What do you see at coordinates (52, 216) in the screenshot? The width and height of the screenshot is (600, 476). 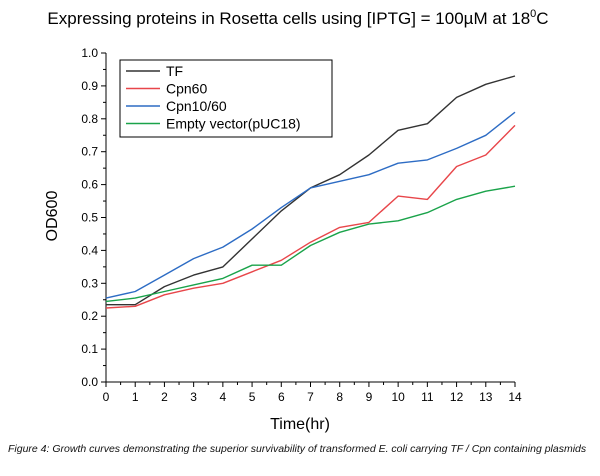 I see `y-axis-label: OD600` at bounding box center [52, 216].